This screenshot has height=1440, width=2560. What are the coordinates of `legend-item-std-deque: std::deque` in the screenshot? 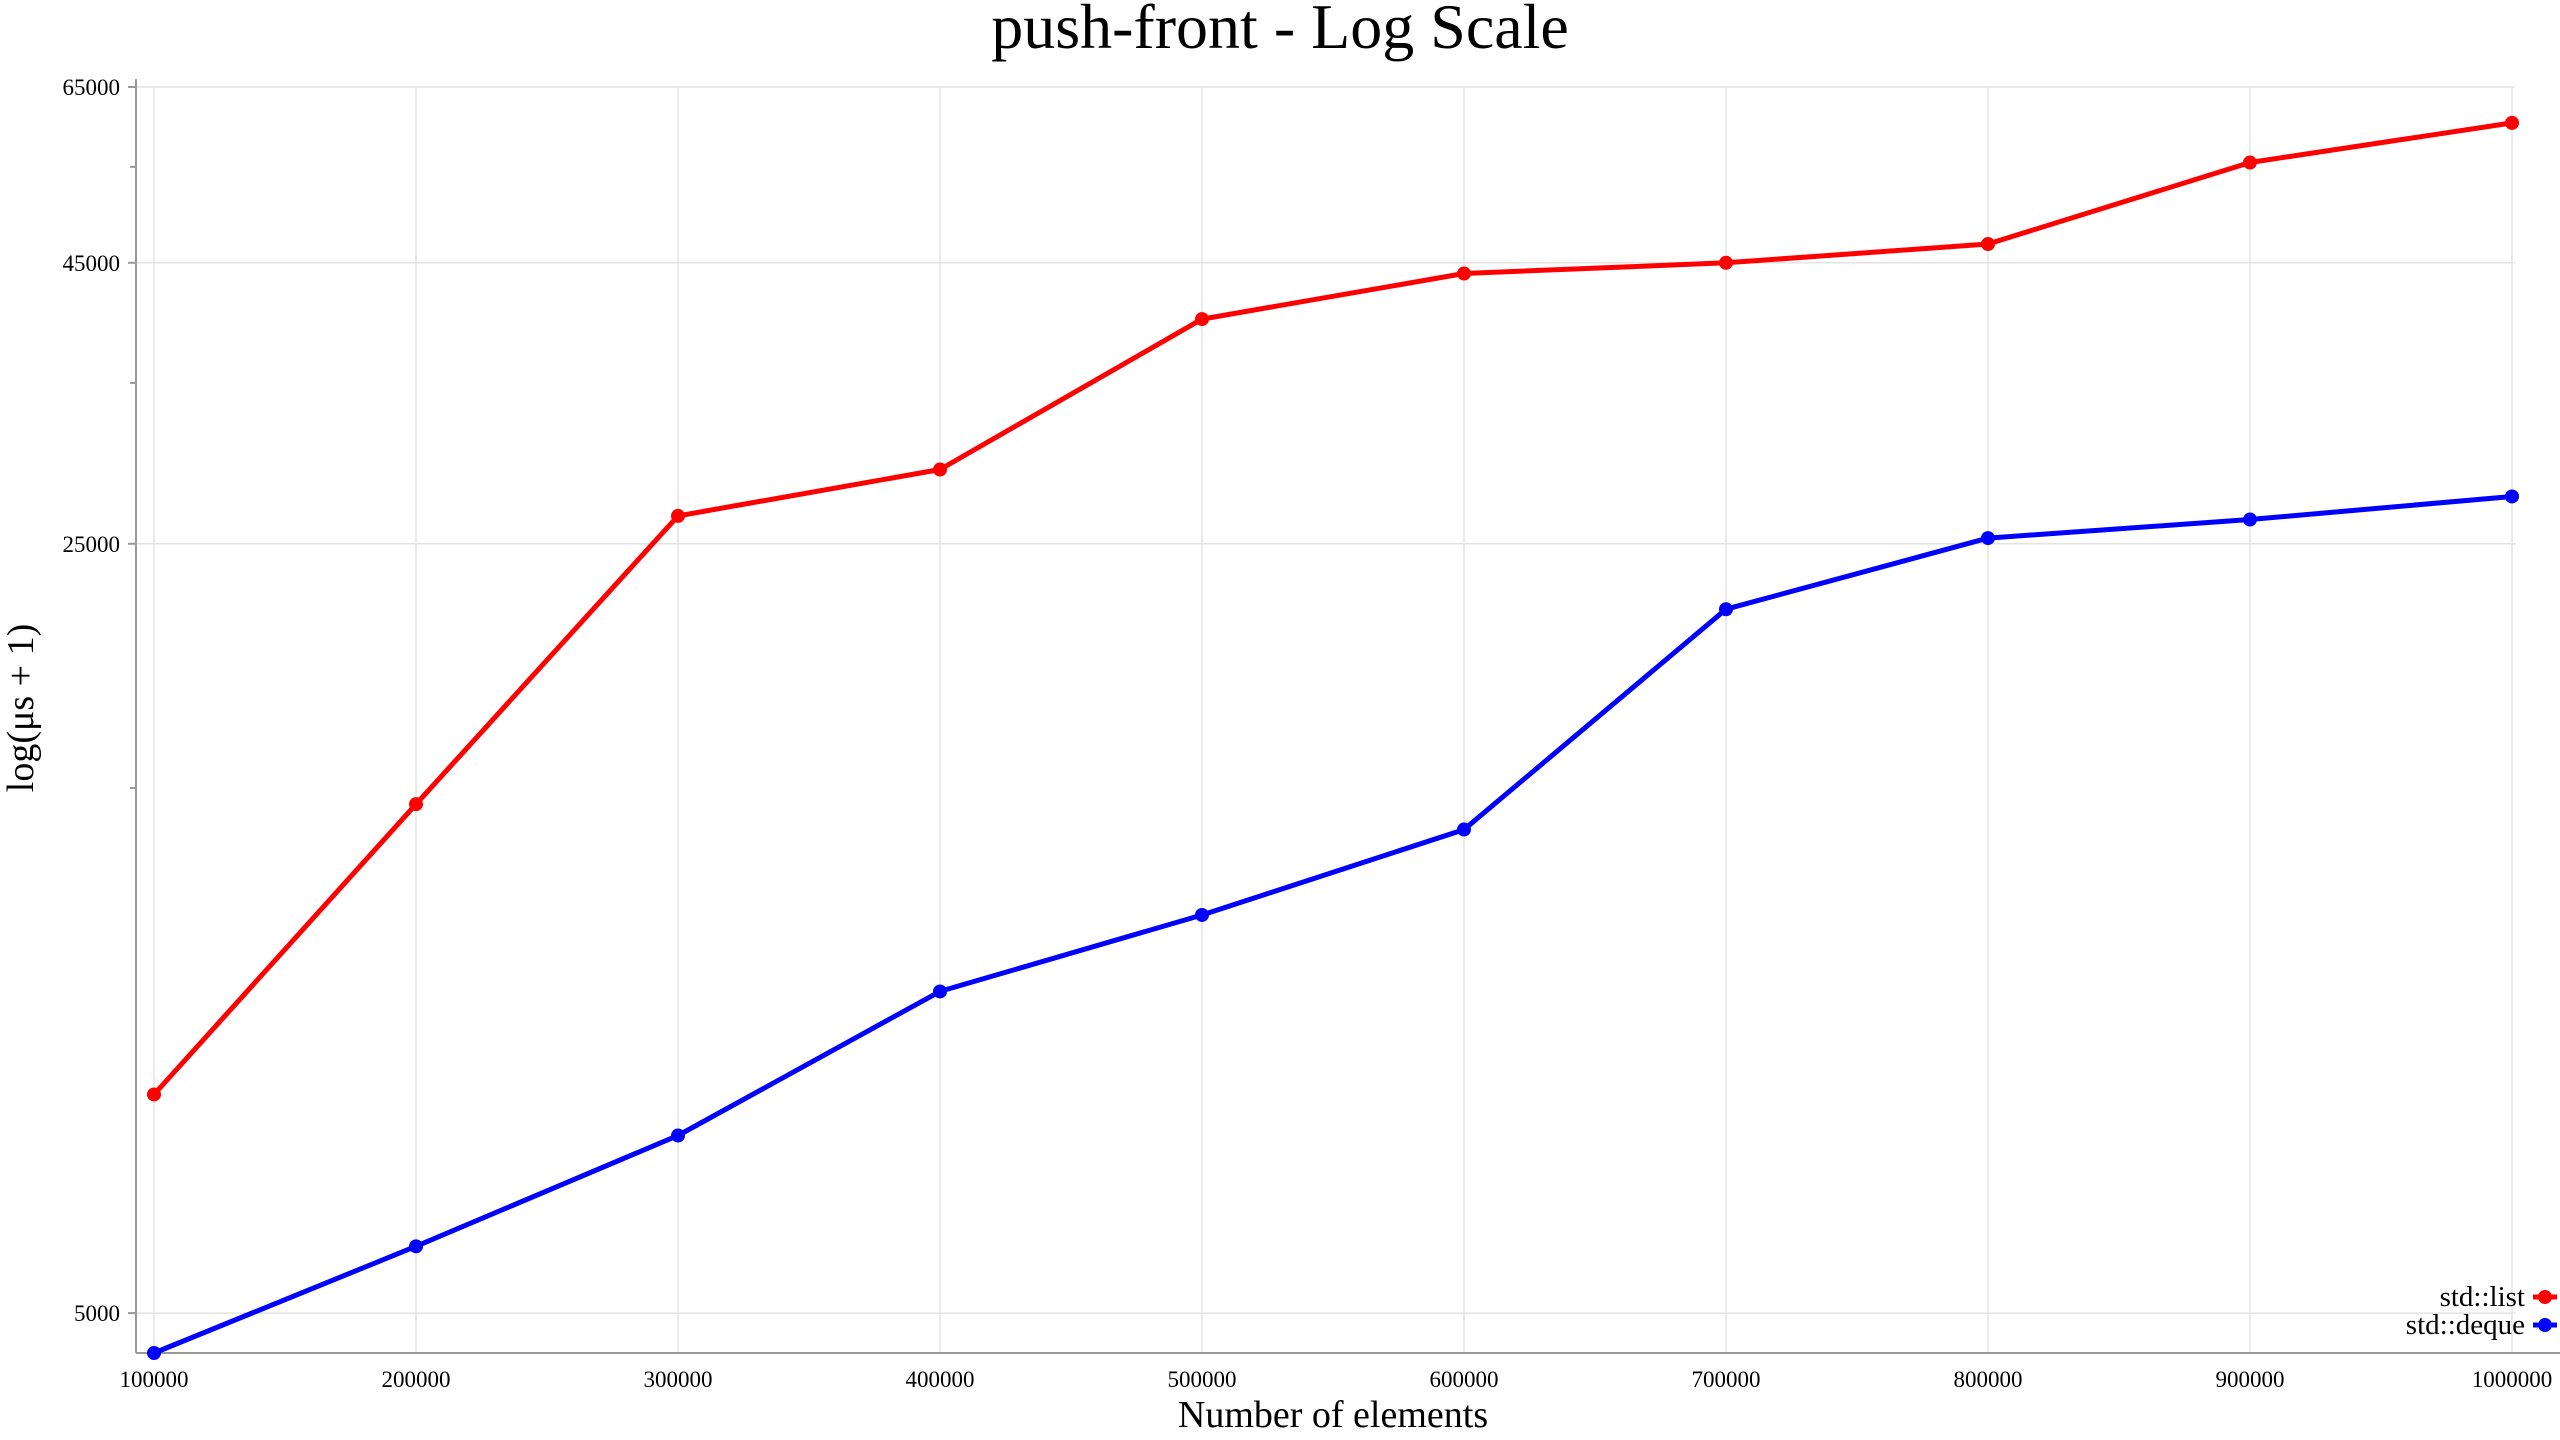 It's located at (2481, 1325).